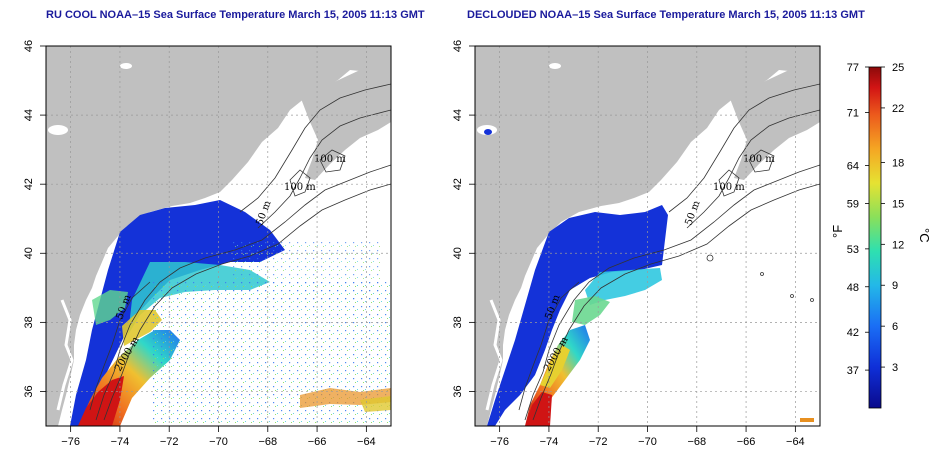 This screenshot has width=950, height=475. I want to click on colorbar-fahrenheit-tick-label: 53, so click(853, 250).